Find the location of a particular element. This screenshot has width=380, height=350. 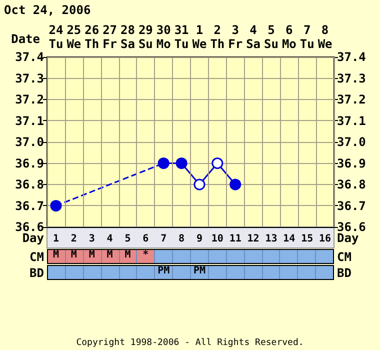

y2-tick-label: 37.2 is located at coordinates (351, 99).